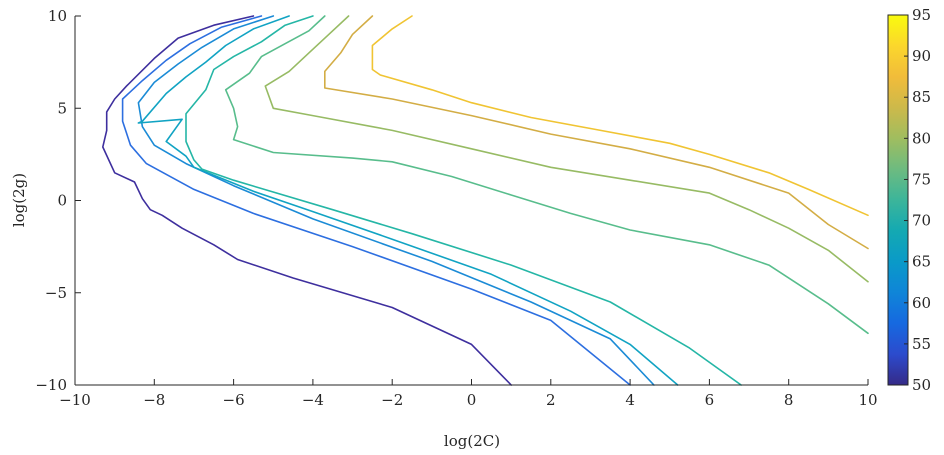  What do you see at coordinates (921, 303) in the screenshot?
I see `colorbar-tick-label: 60` at bounding box center [921, 303].